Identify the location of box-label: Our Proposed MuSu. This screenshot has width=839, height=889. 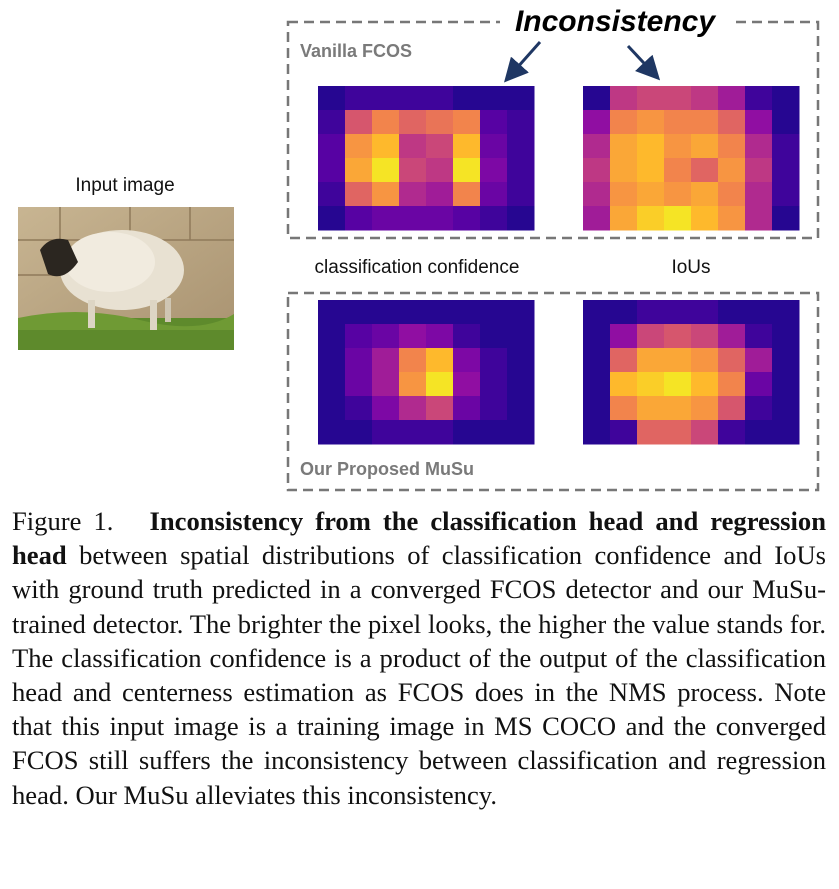
(387, 469).